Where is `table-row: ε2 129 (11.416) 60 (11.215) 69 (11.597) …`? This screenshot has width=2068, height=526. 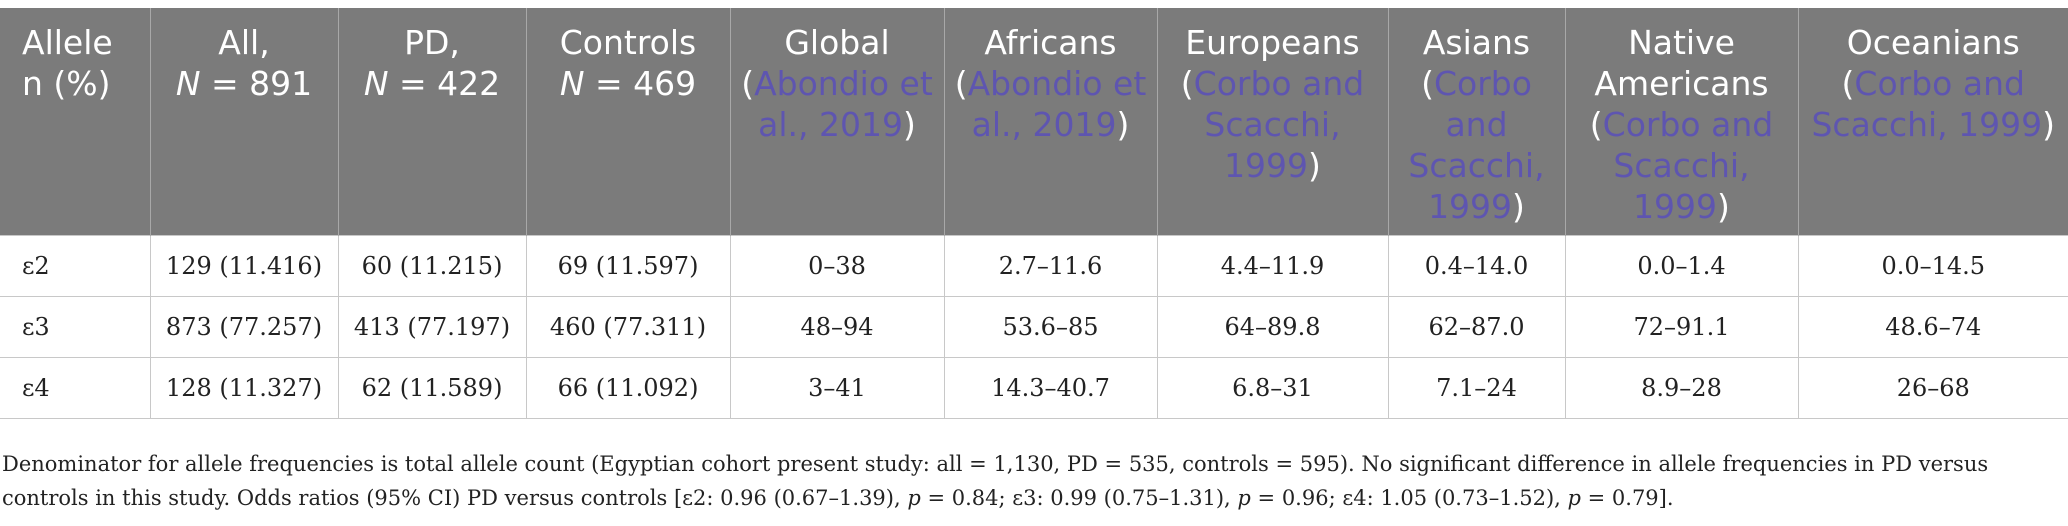
table-row: ε2 129 (11.416) 60 (11.215) 69 (11.597) … is located at coordinates (1034, 266).